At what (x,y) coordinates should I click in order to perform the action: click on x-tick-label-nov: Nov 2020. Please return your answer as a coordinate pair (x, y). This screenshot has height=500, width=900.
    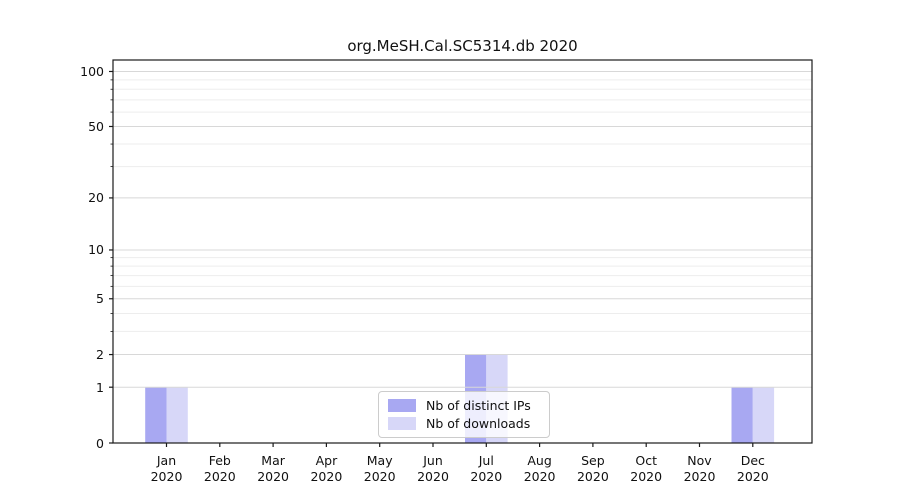
    Looking at the image, I should click on (700, 468).